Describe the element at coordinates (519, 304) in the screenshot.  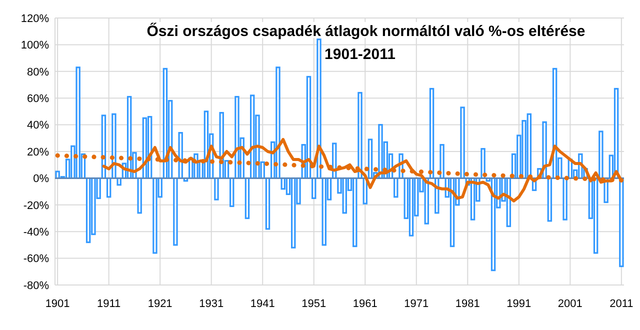
I see `x-tick-label: 1991` at that location.